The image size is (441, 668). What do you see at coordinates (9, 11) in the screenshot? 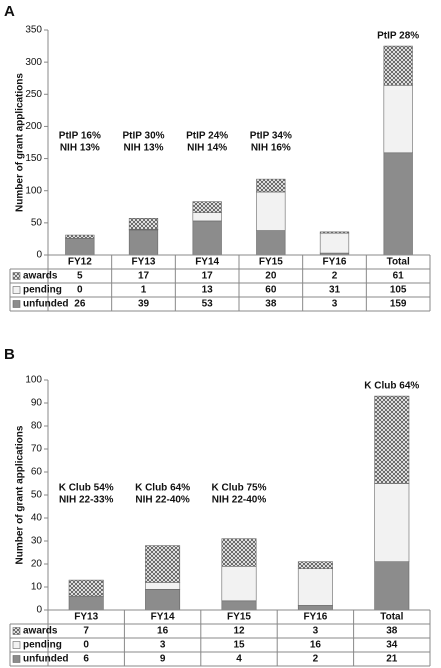
I see `panel-label: A` at bounding box center [9, 11].